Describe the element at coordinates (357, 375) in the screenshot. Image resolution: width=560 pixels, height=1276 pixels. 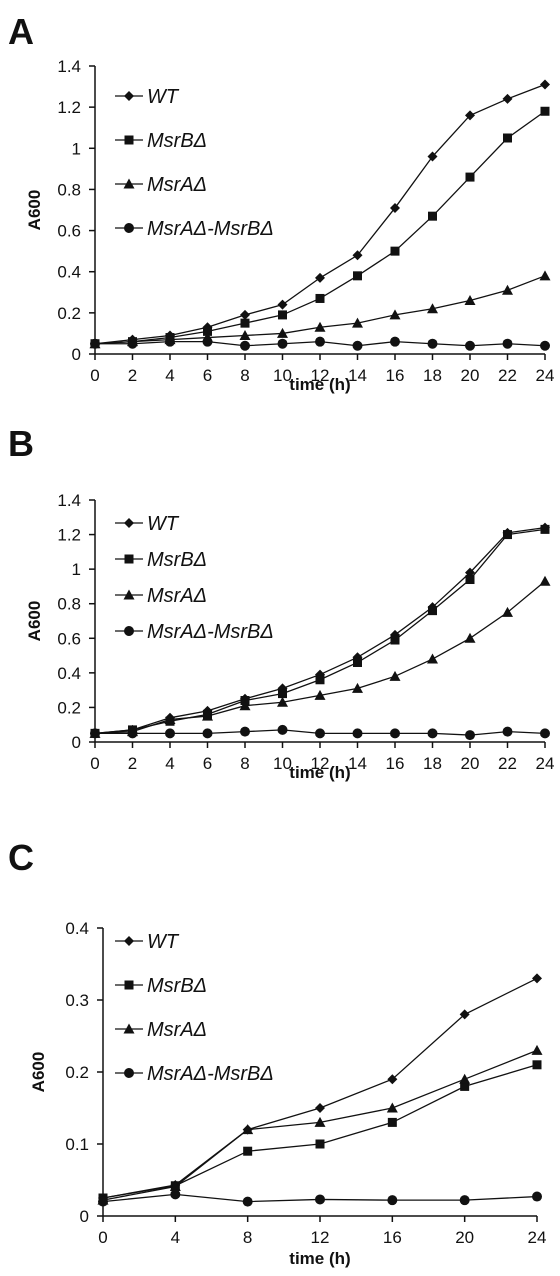
I see `x-tick-label: 14` at that location.